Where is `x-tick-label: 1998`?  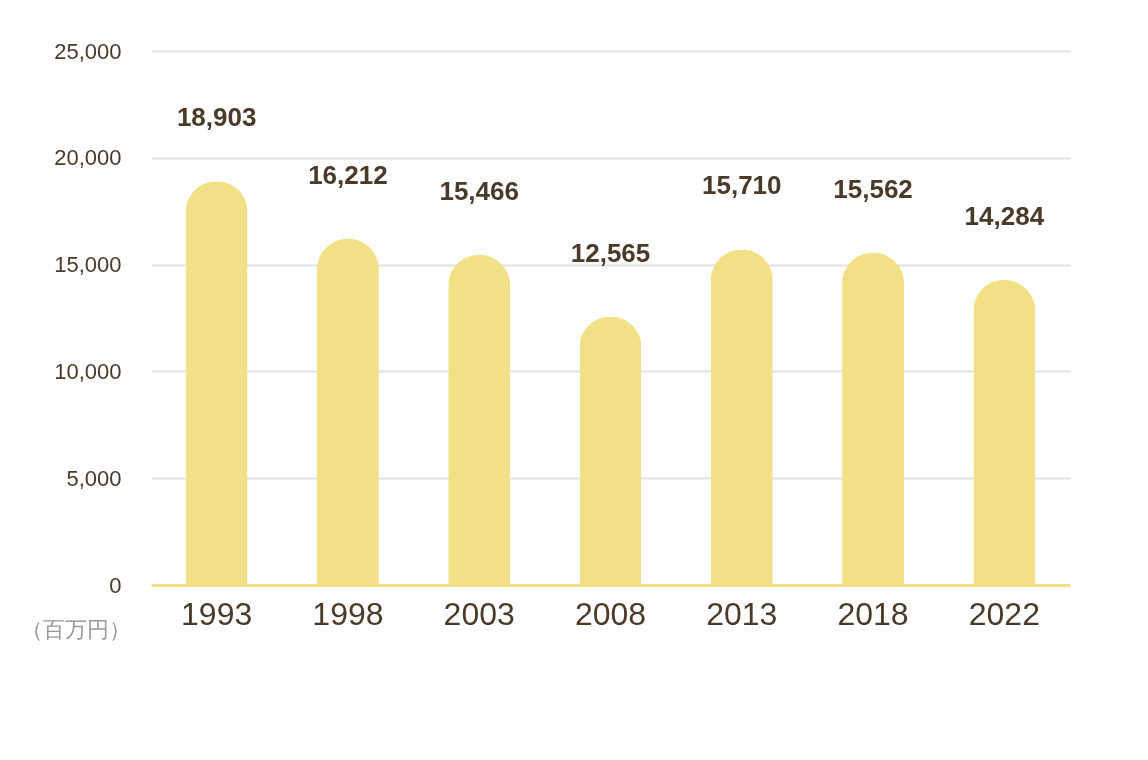
x-tick-label: 1998 is located at coordinates (348, 613).